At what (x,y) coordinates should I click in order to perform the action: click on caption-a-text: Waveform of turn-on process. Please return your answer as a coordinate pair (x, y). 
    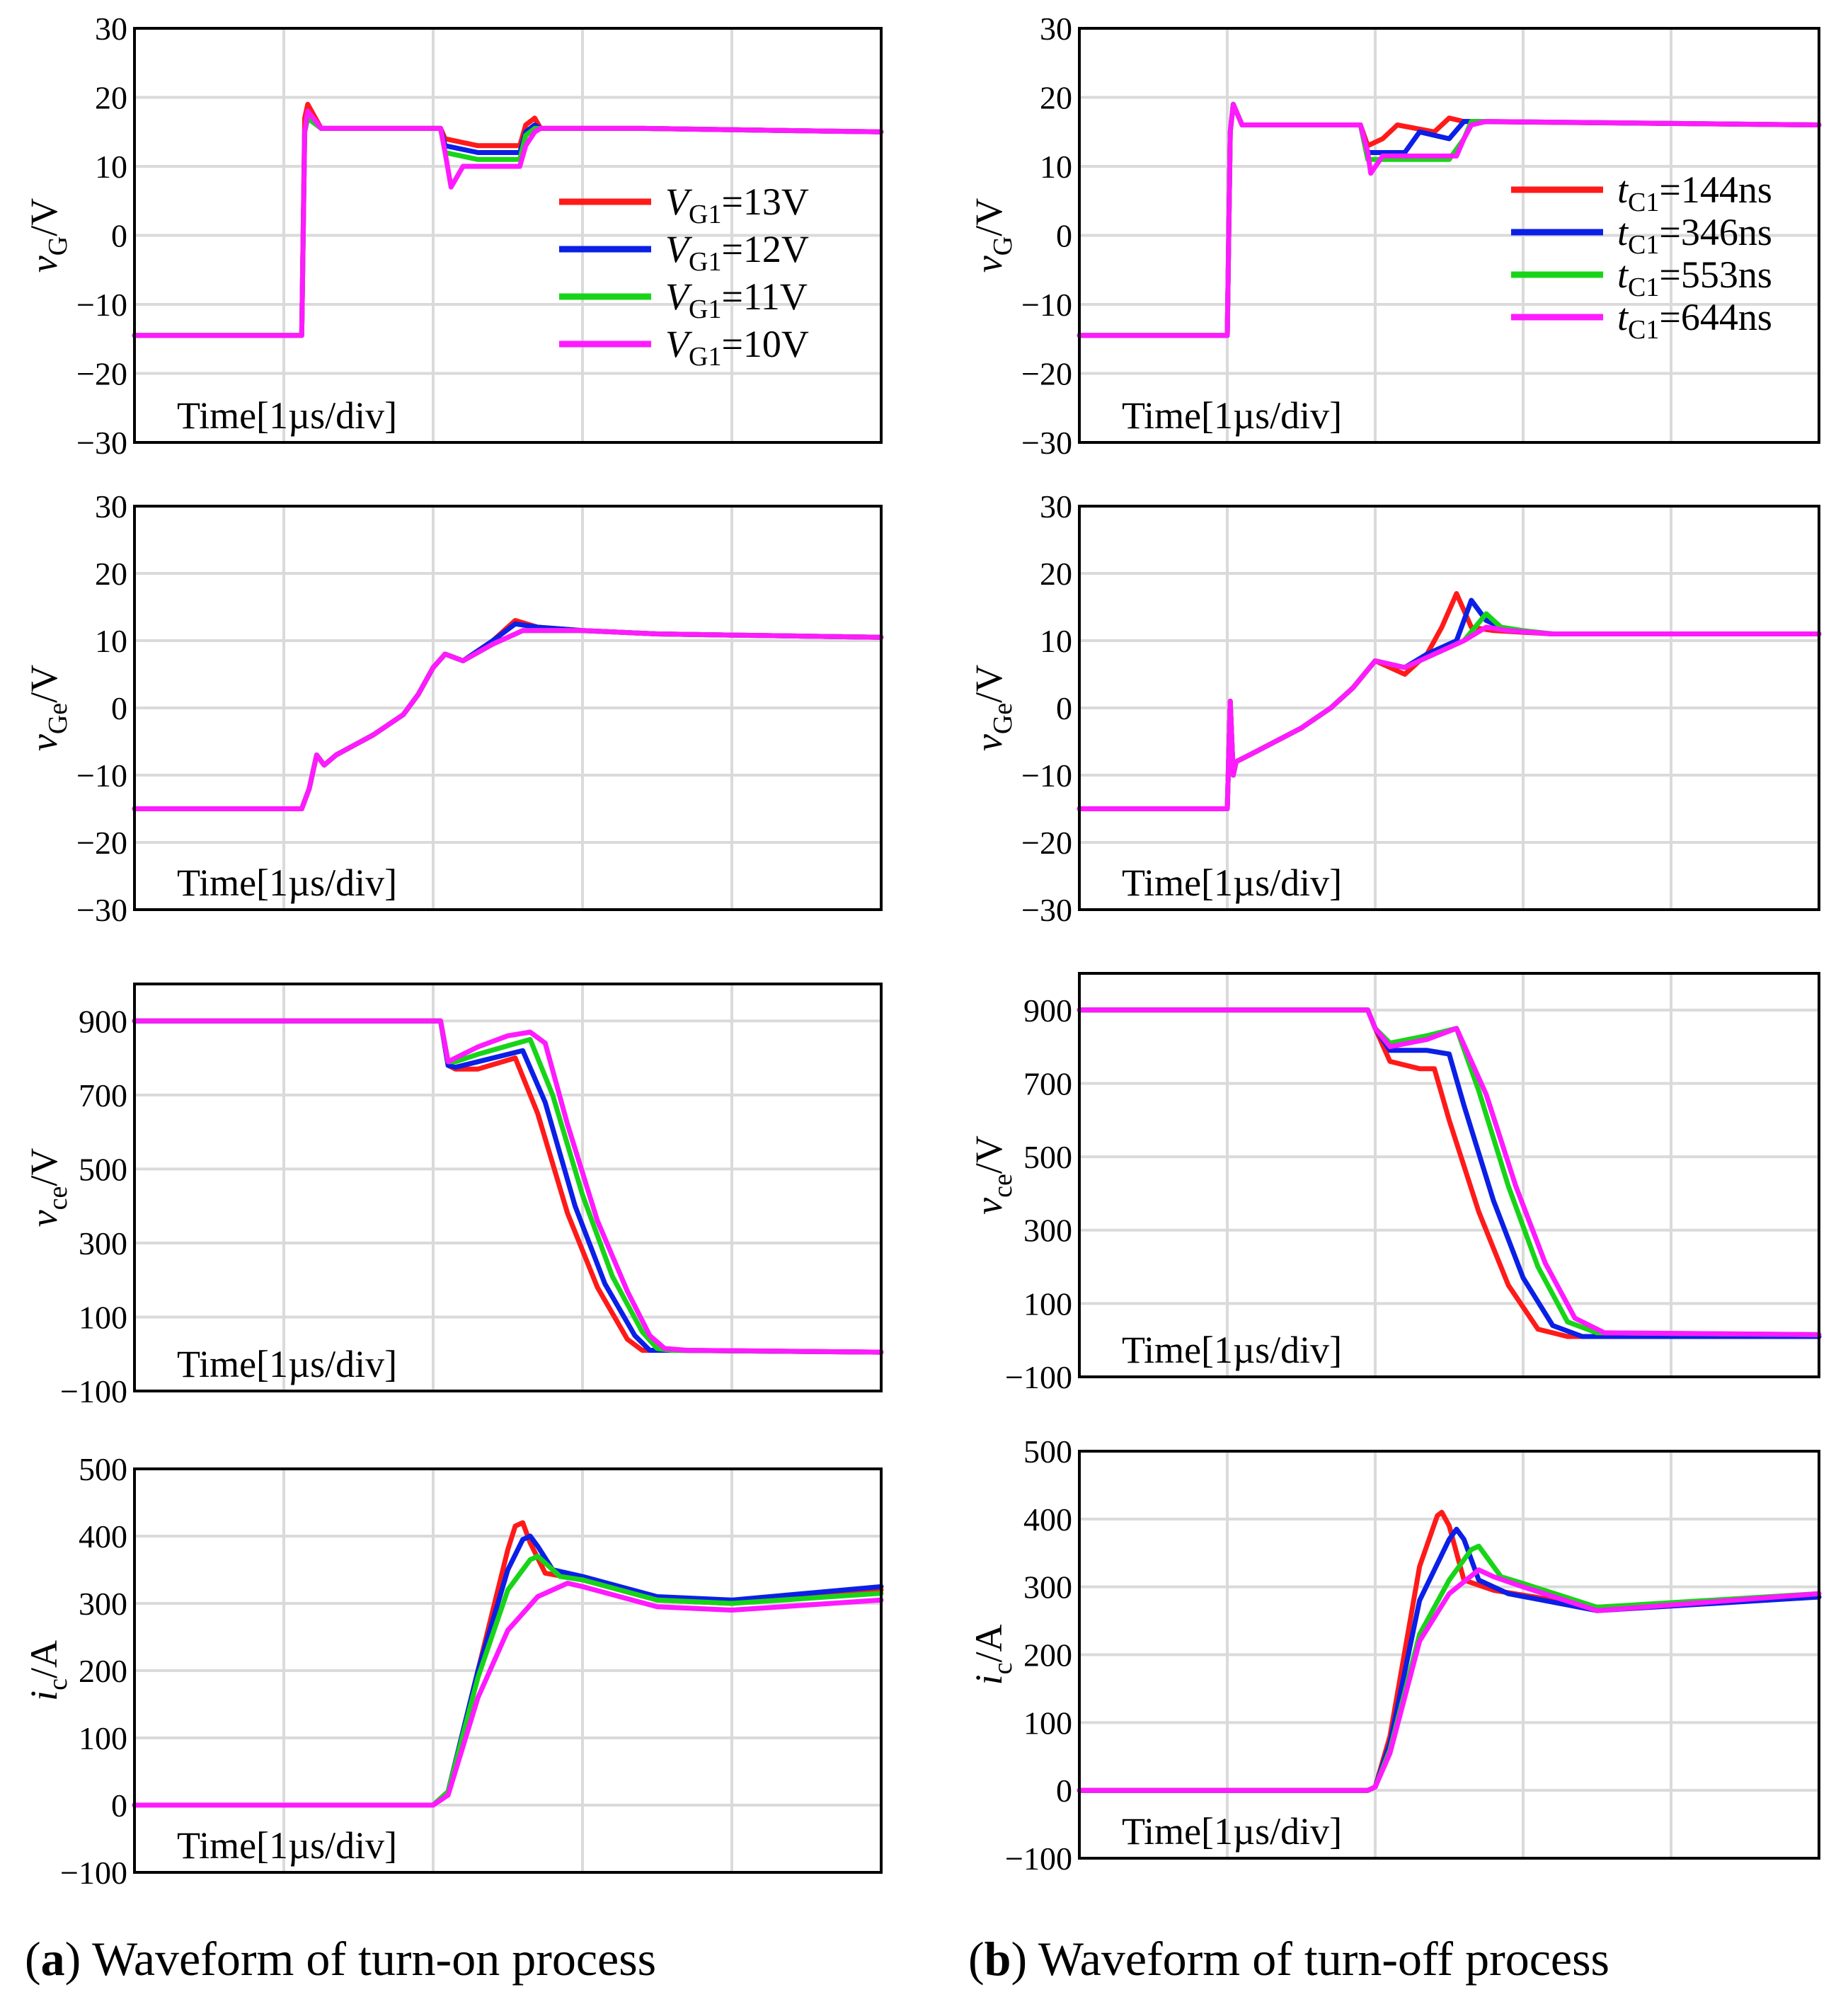
    Looking at the image, I should click on (369, 1959).